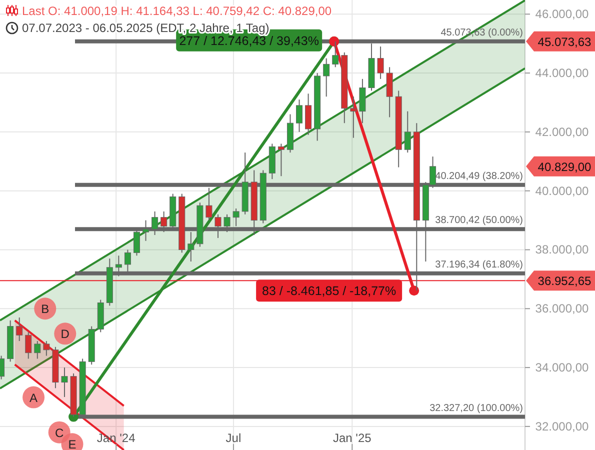 Image resolution: width=595 pixels, height=450 pixels. I want to click on annotation: A, so click(34, 397).